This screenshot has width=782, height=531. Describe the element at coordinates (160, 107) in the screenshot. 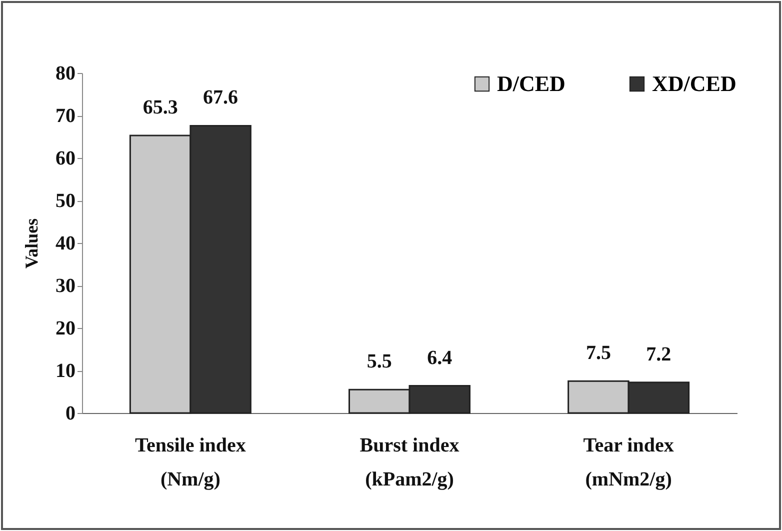

I see `data-label: 65.3` at that location.